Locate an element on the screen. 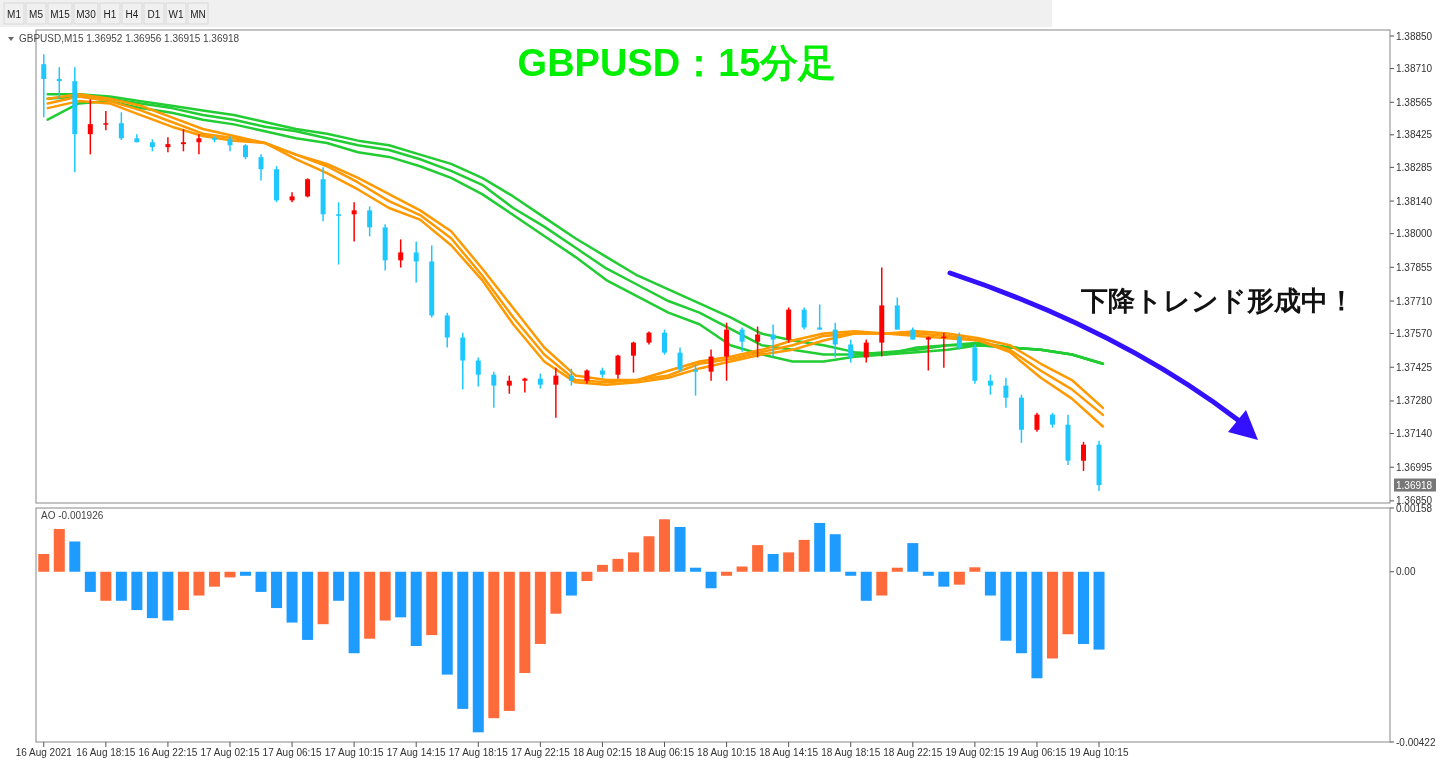 This screenshot has height=765, width=1440. y-tick-label: 1.38285 is located at coordinates (1414, 167).